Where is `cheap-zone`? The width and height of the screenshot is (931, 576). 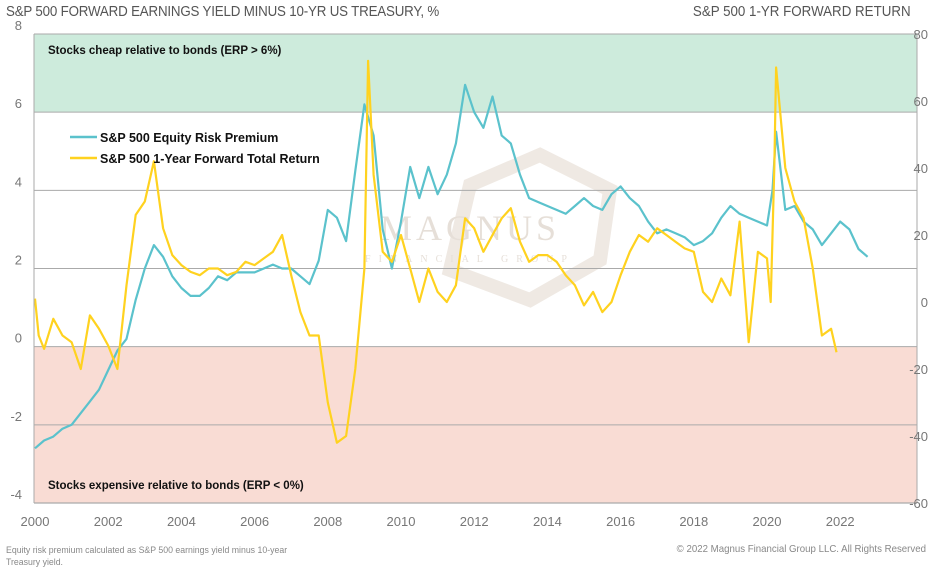
cheap-zone is located at coordinates (475, 73).